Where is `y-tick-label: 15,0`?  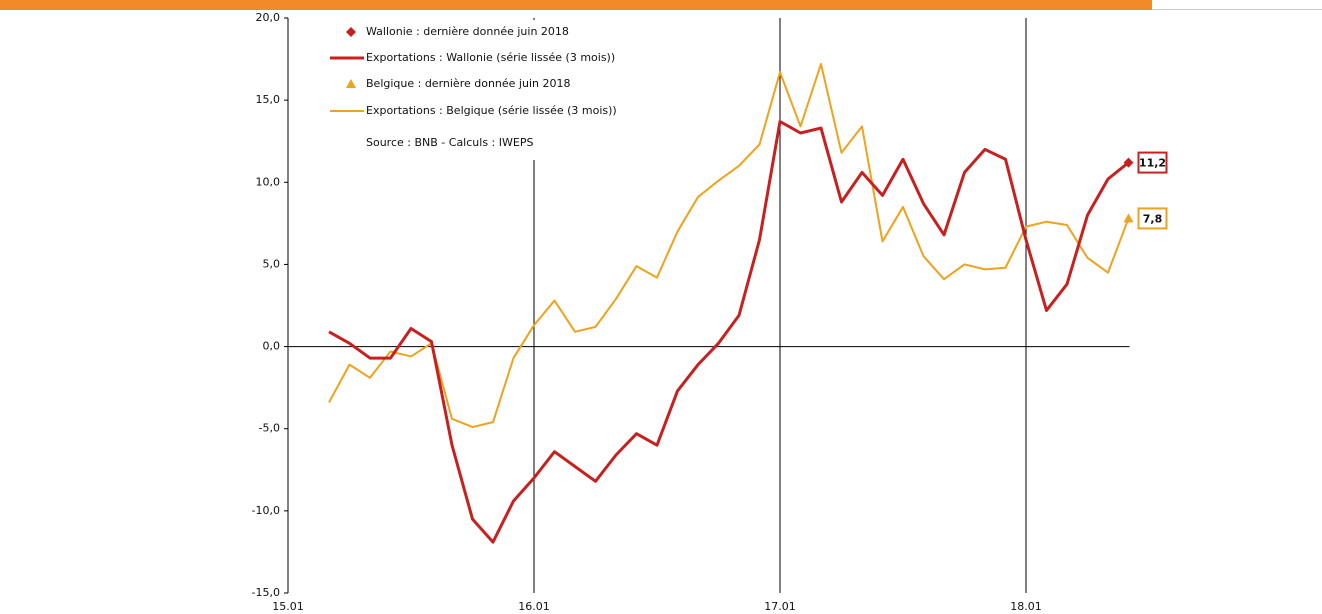
y-tick-label: 15,0 is located at coordinates (268, 99).